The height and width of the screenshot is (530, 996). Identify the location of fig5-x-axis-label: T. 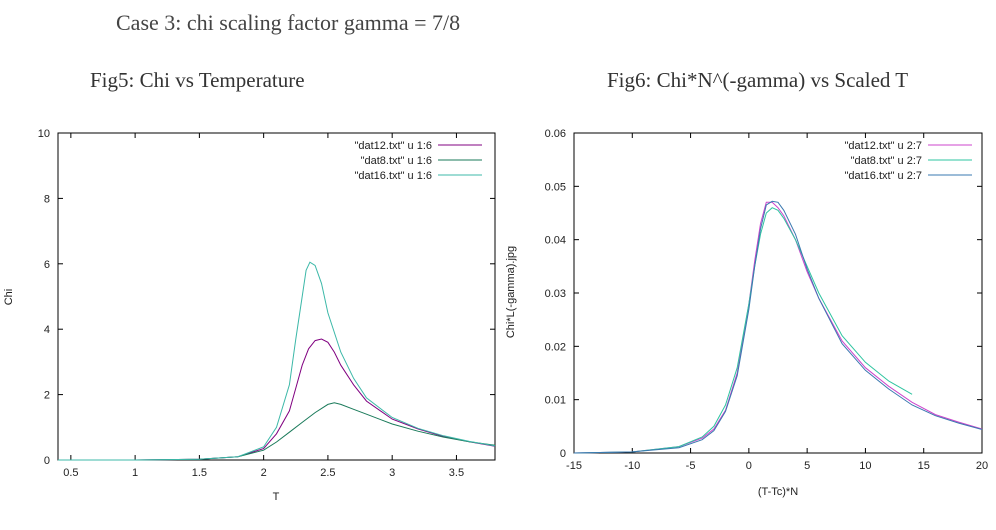
(276, 497).